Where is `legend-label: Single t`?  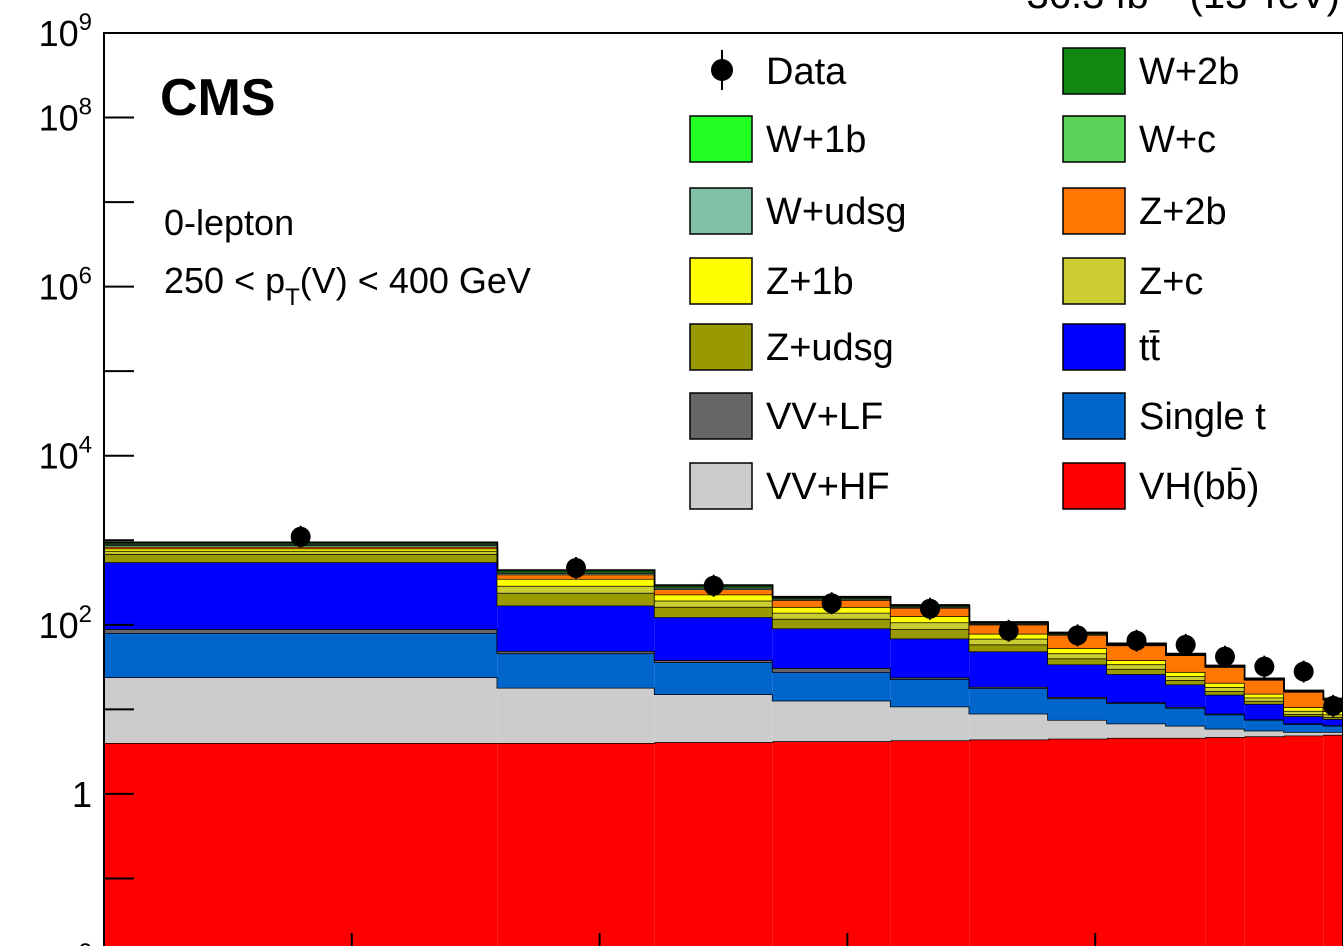
legend-label: Single t is located at coordinates (1202, 417).